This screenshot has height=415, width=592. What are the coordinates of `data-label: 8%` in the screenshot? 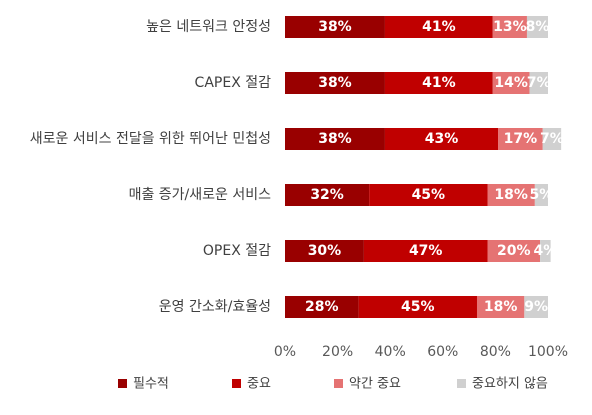 It's located at (538, 27).